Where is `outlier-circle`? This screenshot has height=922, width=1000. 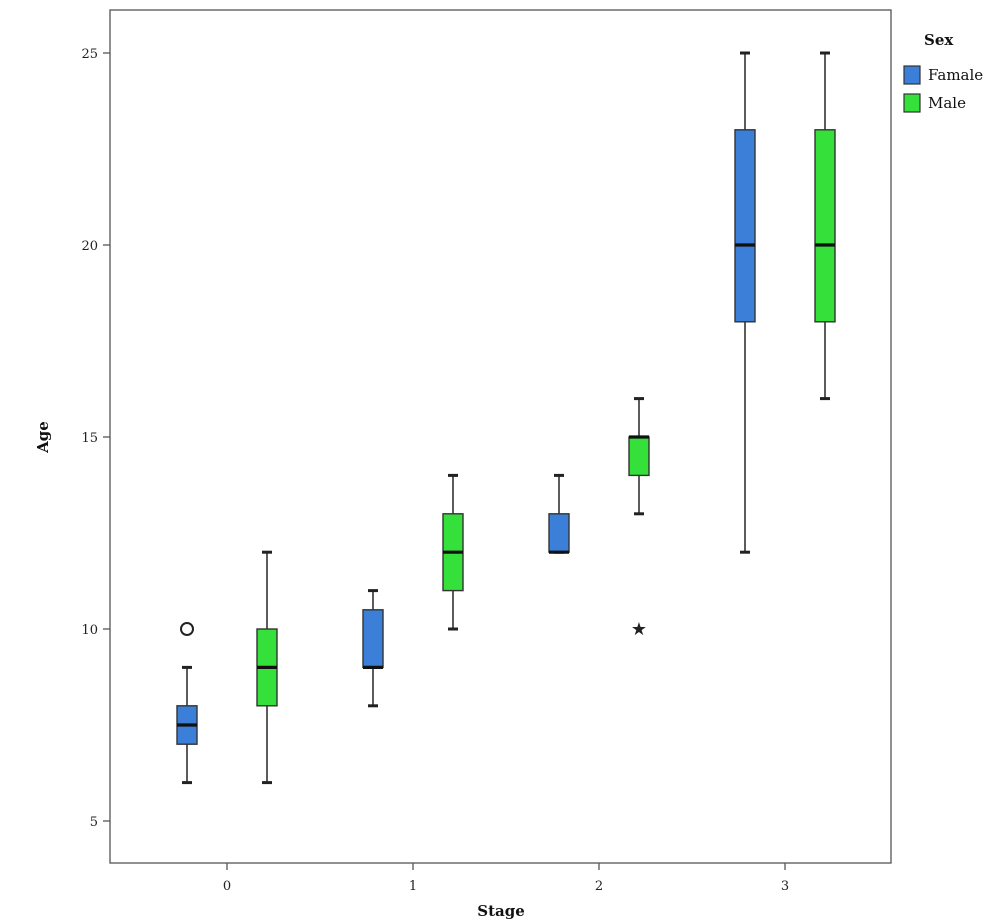
outlier-circle is located at coordinates (187, 629).